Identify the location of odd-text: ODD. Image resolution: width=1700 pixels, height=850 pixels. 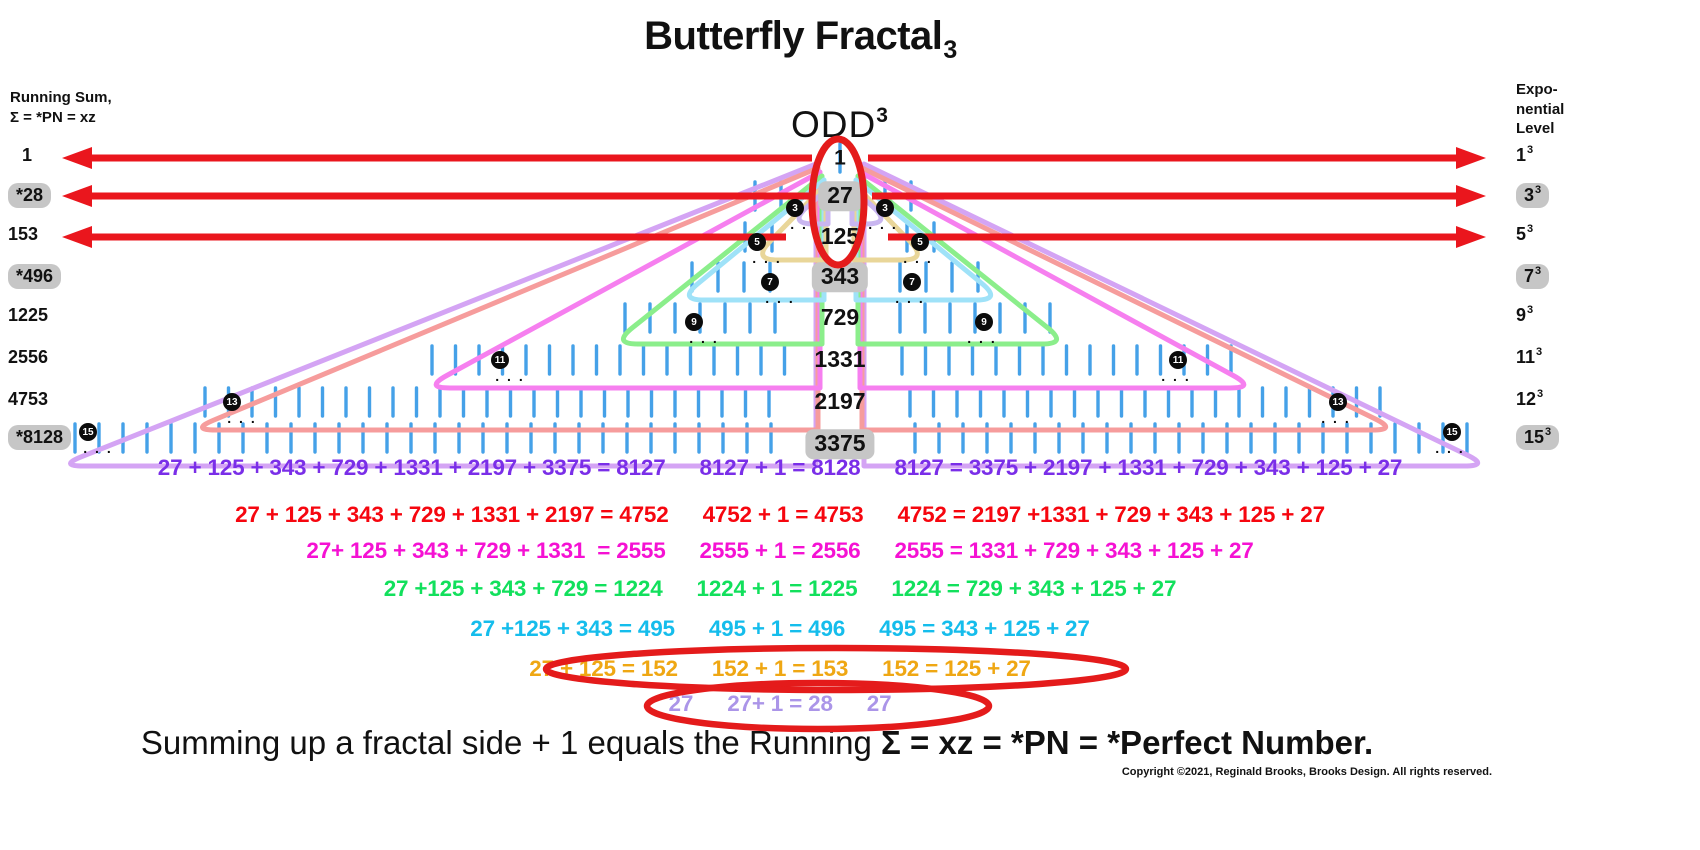
(834, 124).